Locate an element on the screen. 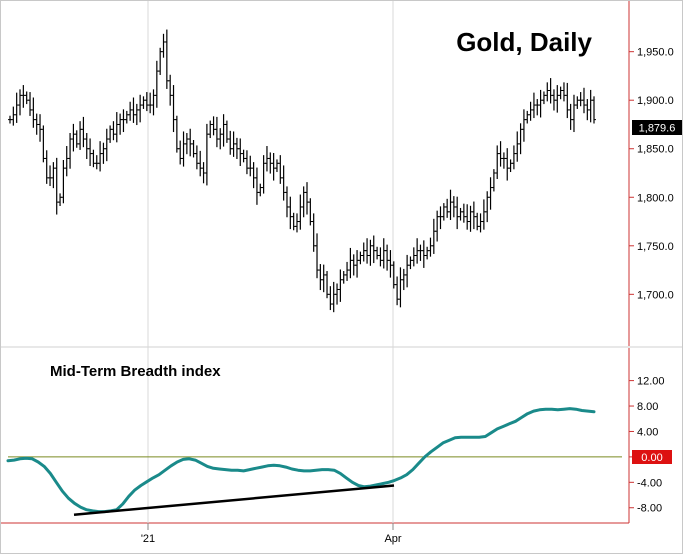 The width and height of the screenshot is (683, 554). last-price-label: 1,879.6 is located at coordinates (657, 129).